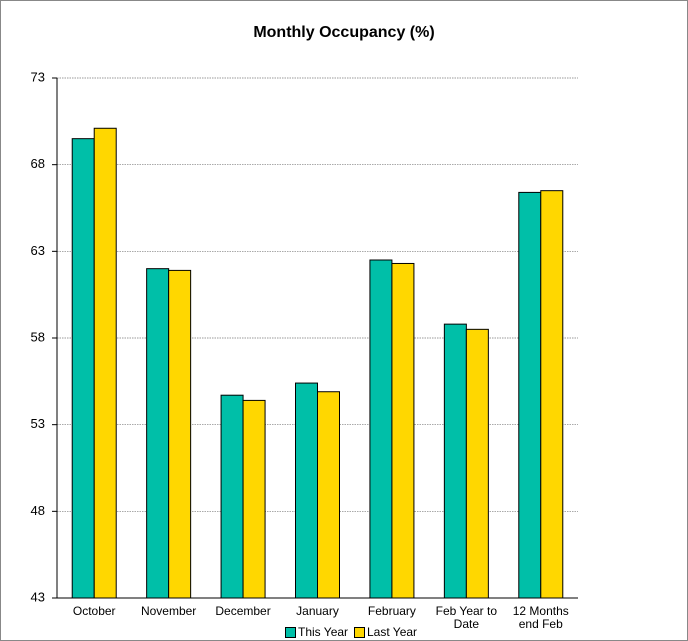 This screenshot has height=641, width=688. What do you see at coordinates (466, 617) in the screenshot?
I see `x-tick-label: Feb Year to Date` at bounding box center [466, 617].